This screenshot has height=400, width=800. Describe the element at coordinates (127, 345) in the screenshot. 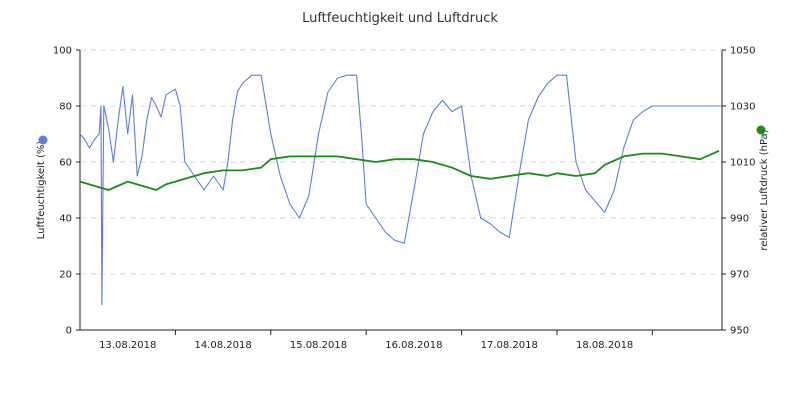

I see `x-tick-label: 13.08.2018` at that location.